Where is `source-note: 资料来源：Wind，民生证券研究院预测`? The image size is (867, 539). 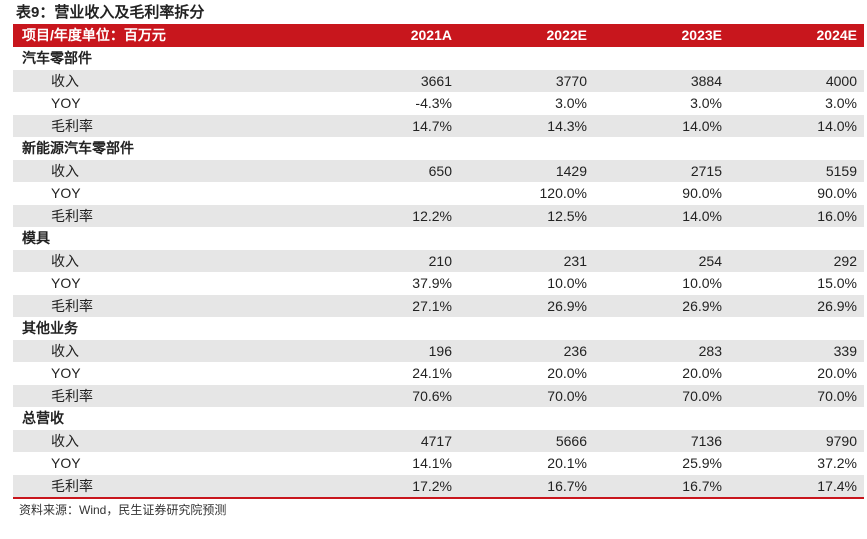
source-note: 资料来源：Wind，民生证券研究院预测 is located at coordinates (123, 510).